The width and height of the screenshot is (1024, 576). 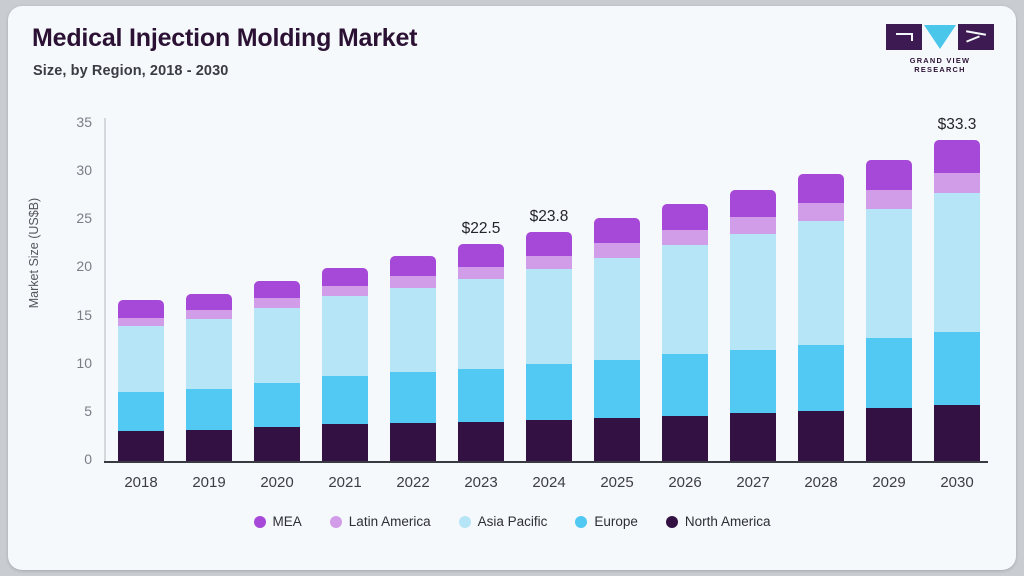 I want to click on bar-segment-mea-2024, so click(x=549, y=243).